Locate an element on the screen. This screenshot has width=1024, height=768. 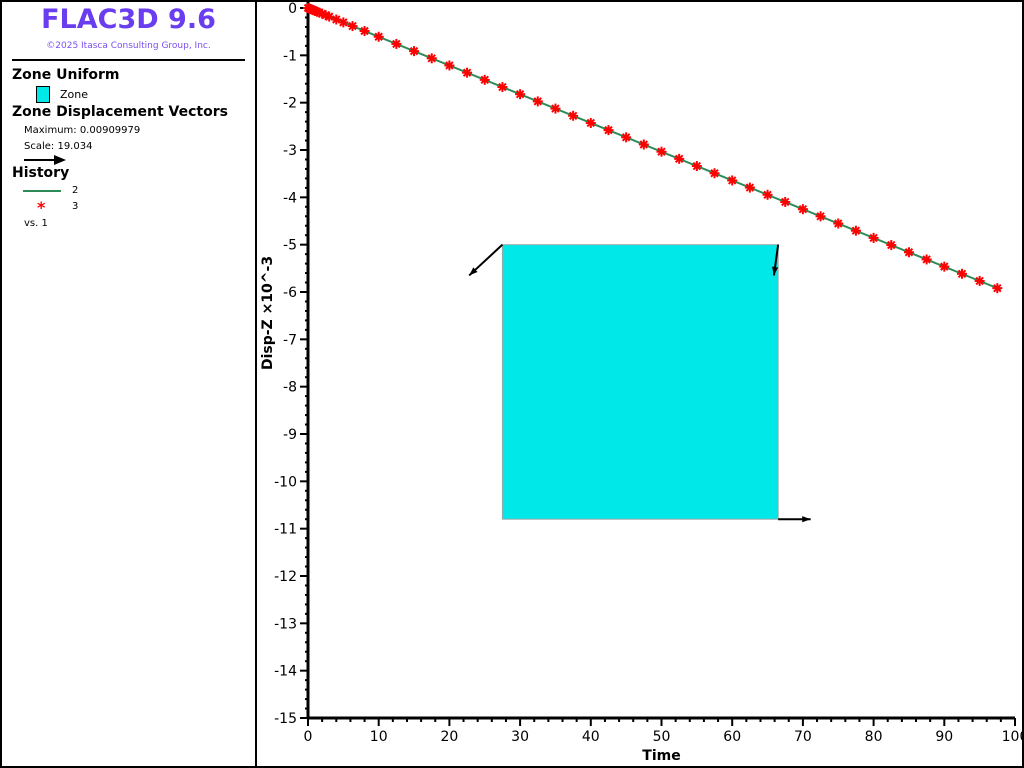
y-tick-label: -5 is located at coordinates (290, 246).